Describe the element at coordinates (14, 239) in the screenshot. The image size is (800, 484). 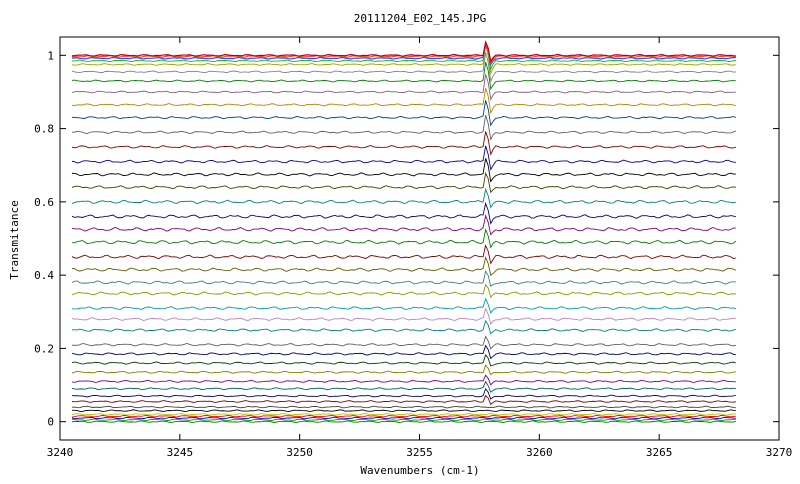
I see `y-axis-label: Transmitance` at that location.